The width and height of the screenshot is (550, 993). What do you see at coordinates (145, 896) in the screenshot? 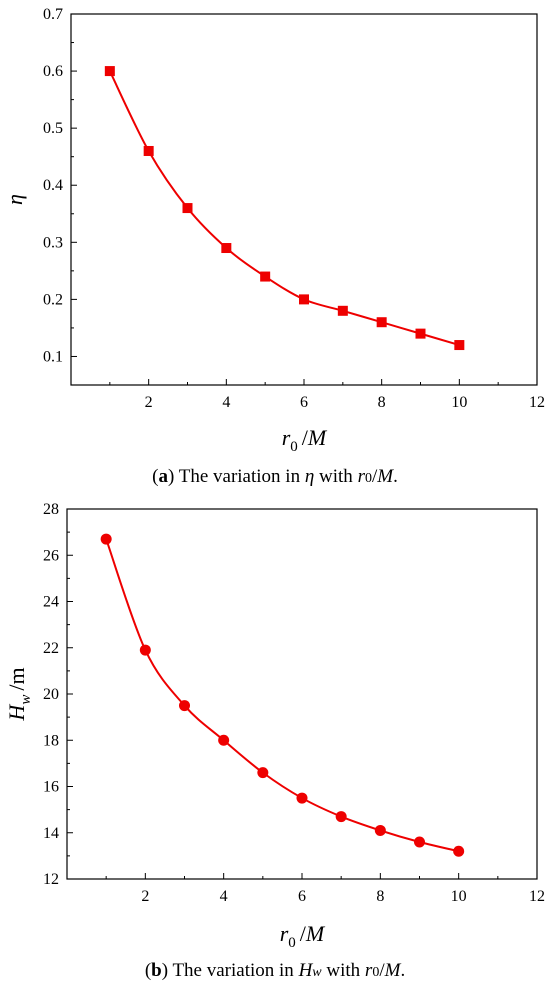
I see `chart-b-x-tick-label: 2` at bounding box center [145, 896].